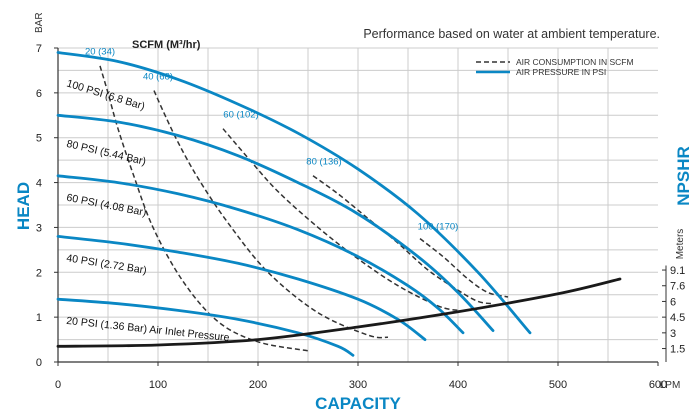 This screenshot has height=414, width=694. What do you see at coordinates (558, 385) in the screenshot?
I see `x-tick-label: 500` at bounding box center [558, 385].